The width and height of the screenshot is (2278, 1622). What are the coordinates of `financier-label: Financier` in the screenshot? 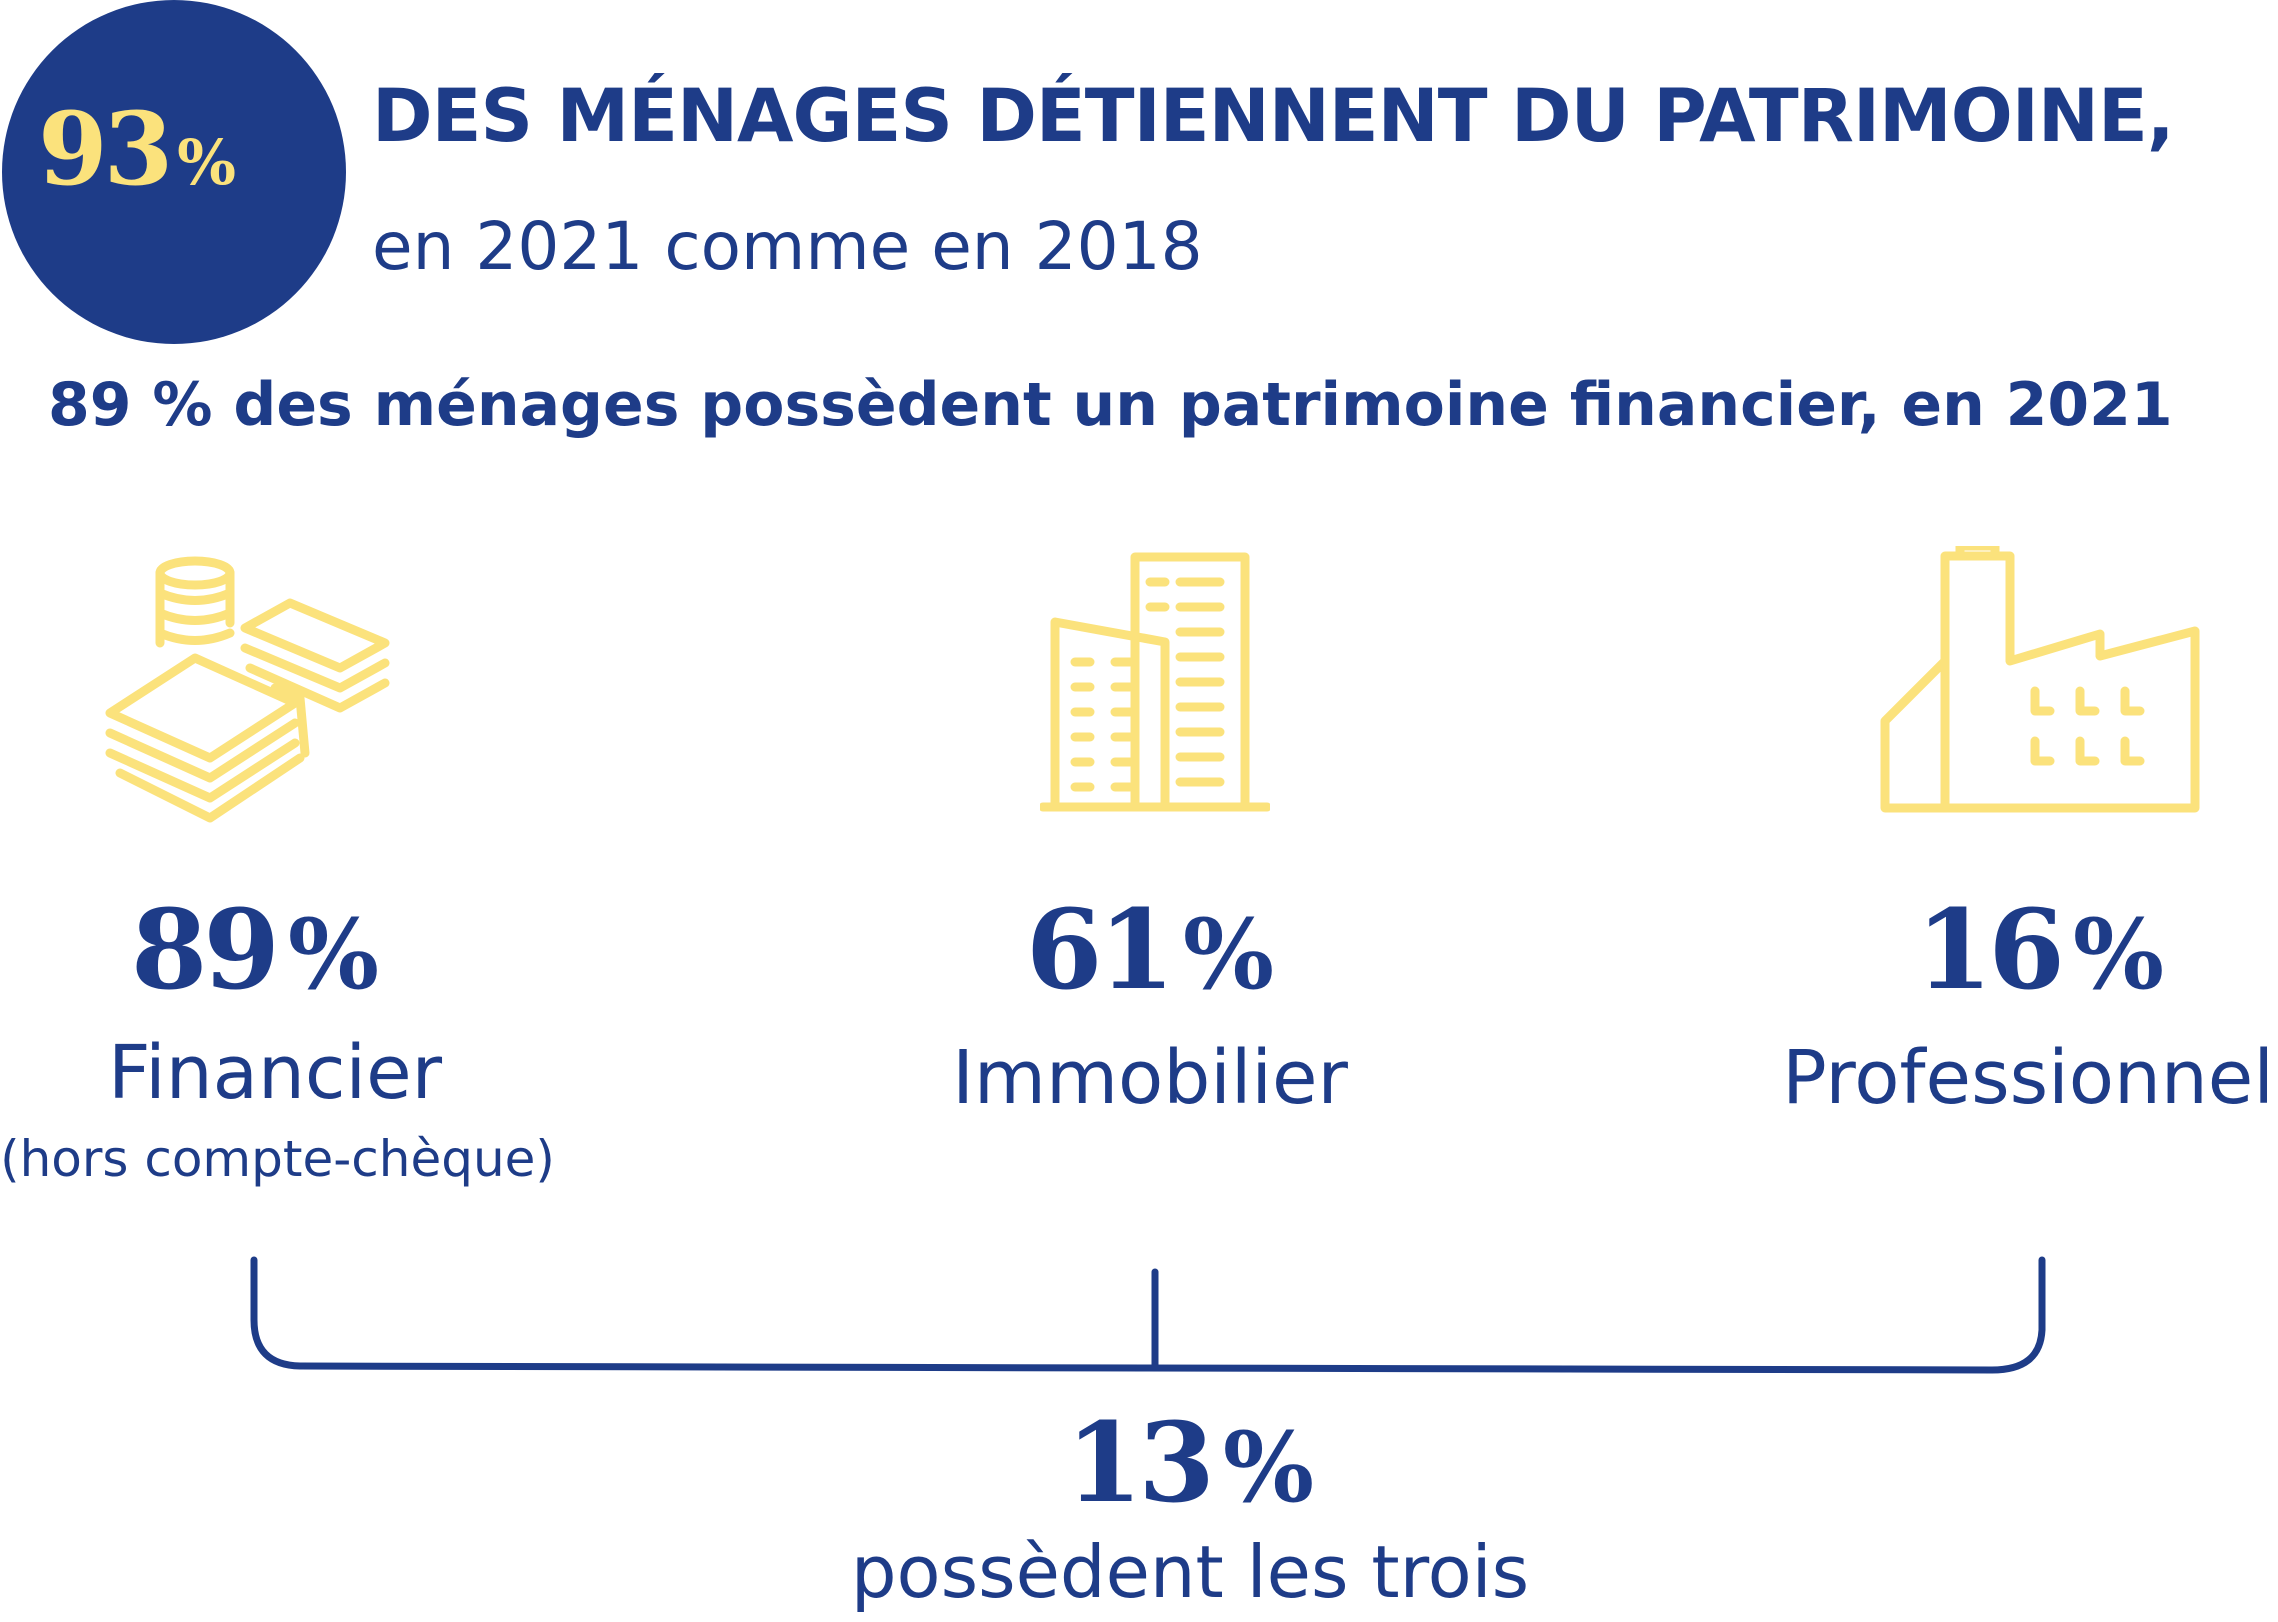 It's located at (275, 1073).